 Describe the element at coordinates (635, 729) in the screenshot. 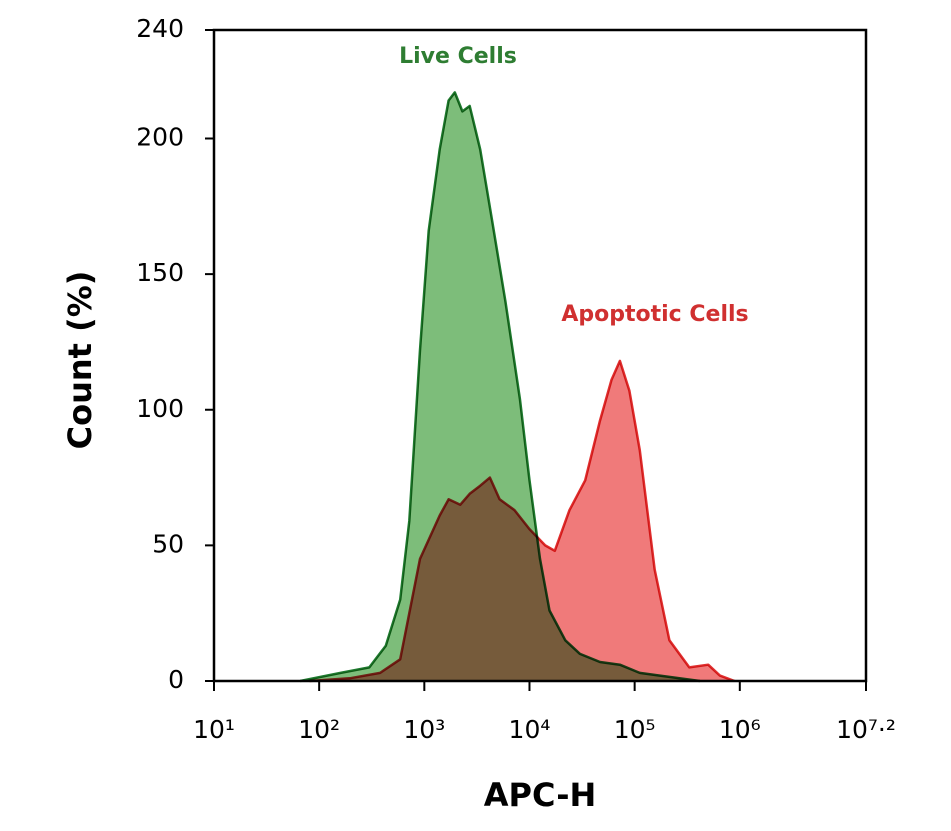

I see `x-tick-label: 10⁵` at that location.